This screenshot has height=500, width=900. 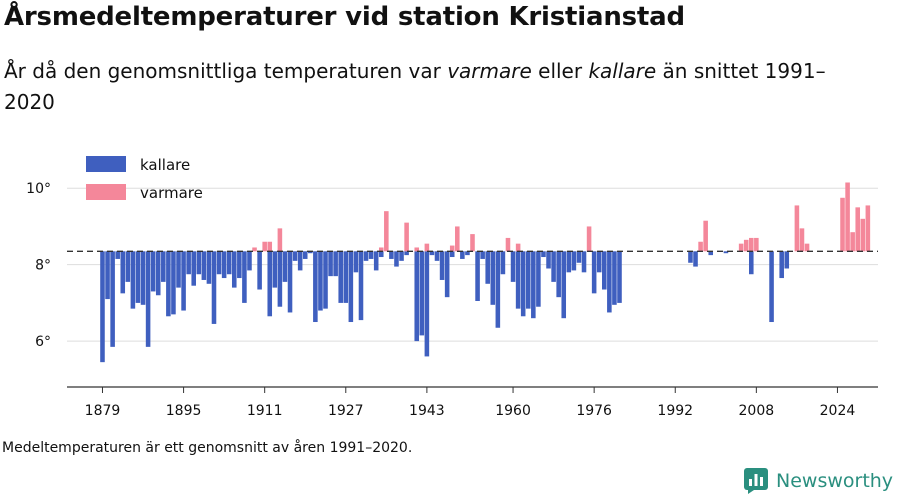 What do you see at coordinates (560, 71) in the screenshot?
I see `subtitle-part2: eller` at bounding box center [560, 71].